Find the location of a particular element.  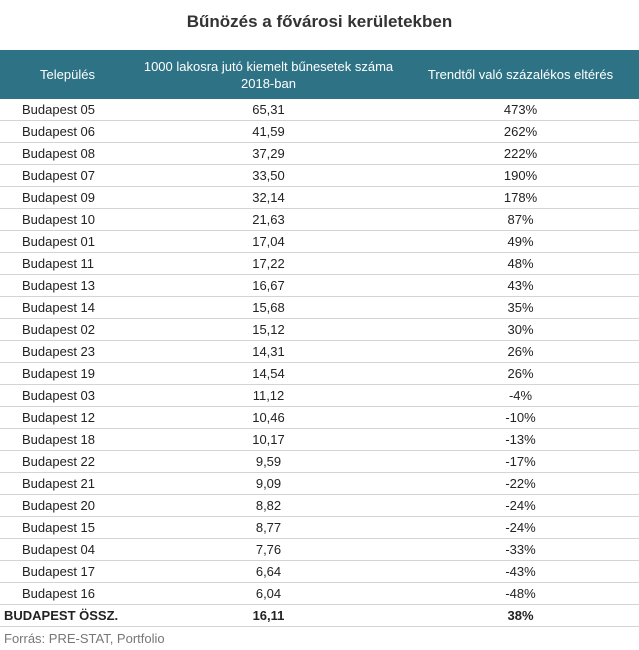

total-name: BUDAPEST ÖSSZ. is located at coordinates (67, 615).